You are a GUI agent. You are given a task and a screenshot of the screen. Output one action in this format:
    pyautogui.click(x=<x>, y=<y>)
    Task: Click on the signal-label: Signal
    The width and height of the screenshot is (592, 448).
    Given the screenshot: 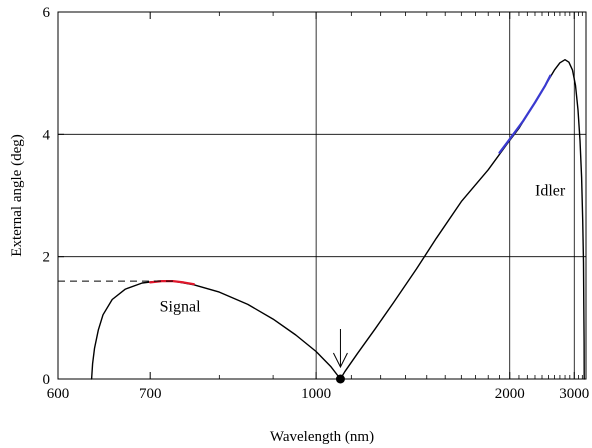 What is the action you would take?
    pyautogui.click(x=180, y=307)
    